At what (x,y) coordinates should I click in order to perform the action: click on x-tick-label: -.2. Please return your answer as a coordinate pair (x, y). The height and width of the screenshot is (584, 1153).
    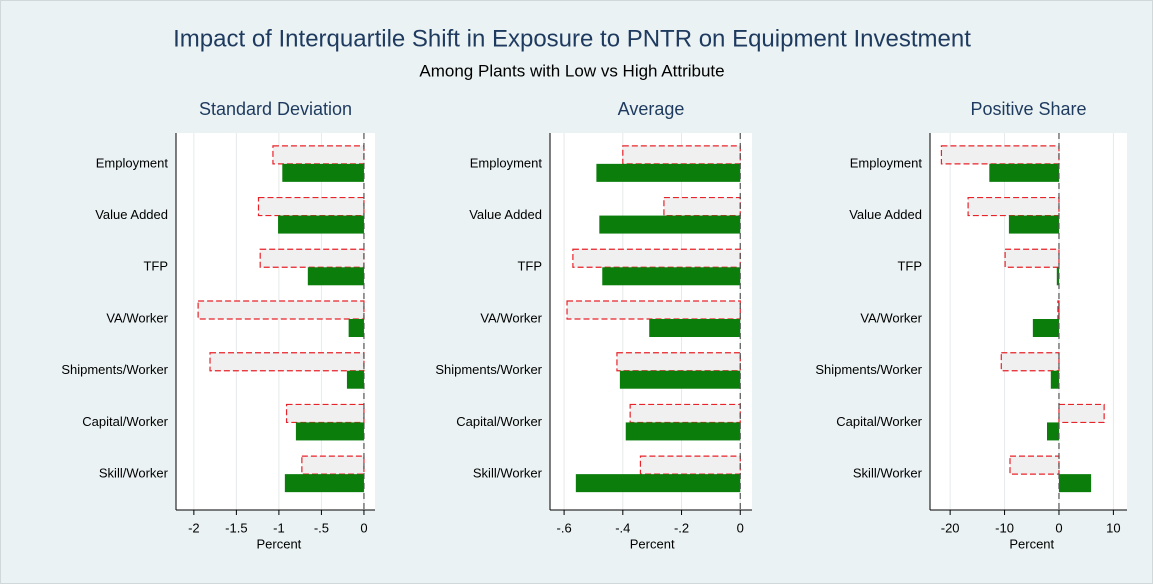
    Looking at the image, I should click on (681, 527).